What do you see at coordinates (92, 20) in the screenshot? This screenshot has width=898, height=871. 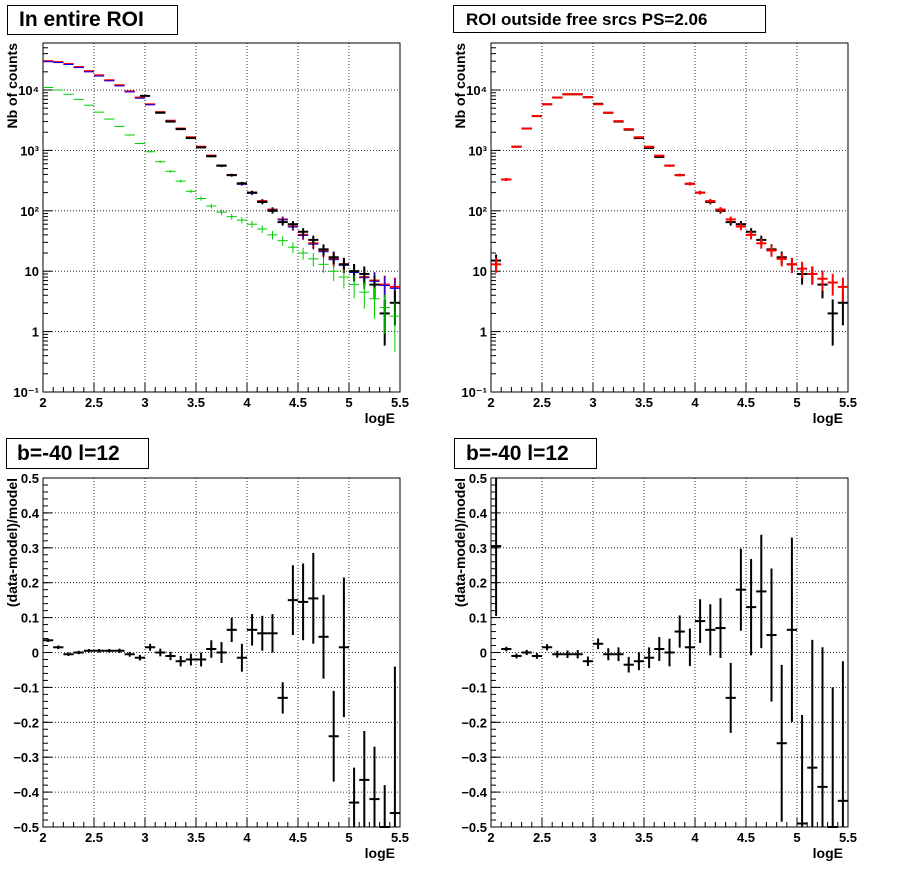 I see `panel-title: In entire ROI` at bounding box center [92, 20].